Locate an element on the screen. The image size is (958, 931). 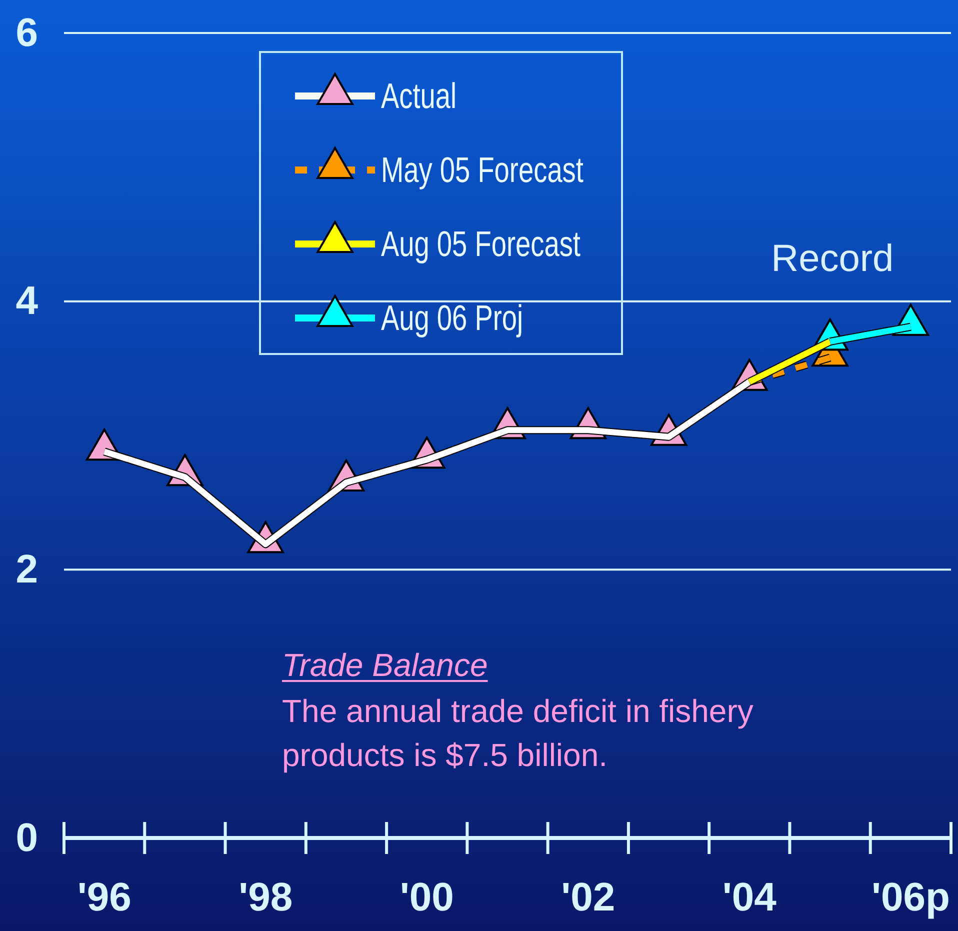
x-tick-label: '00 is located at coordinates (427, 897).